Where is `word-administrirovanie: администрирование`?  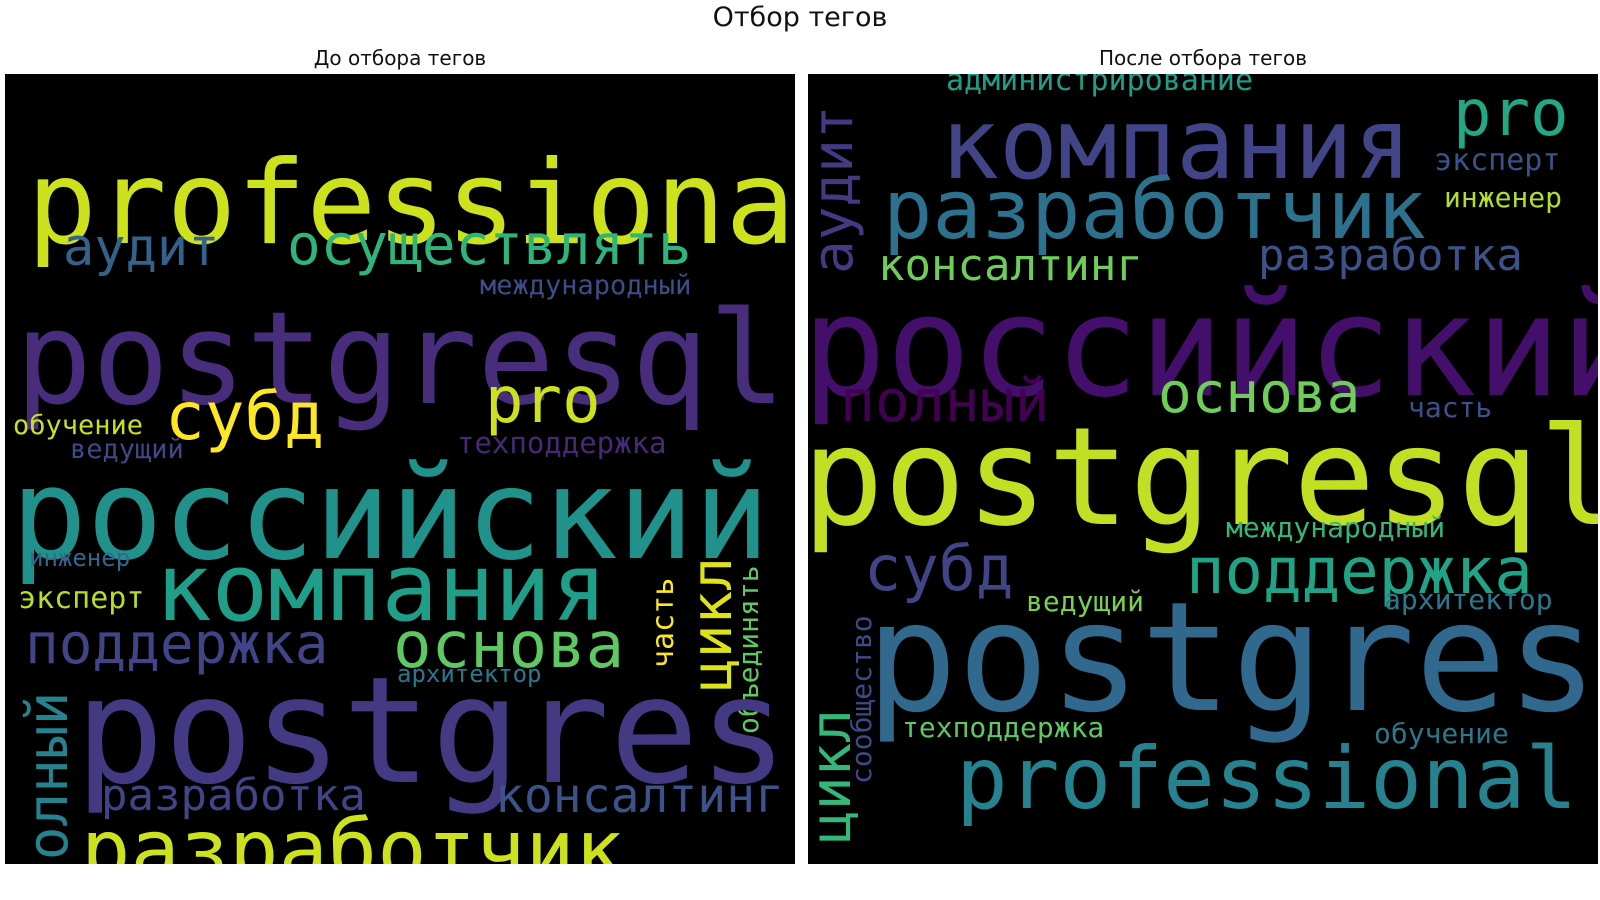
word-administrirovanie: администрирование is located at coordinates (1100, 86).